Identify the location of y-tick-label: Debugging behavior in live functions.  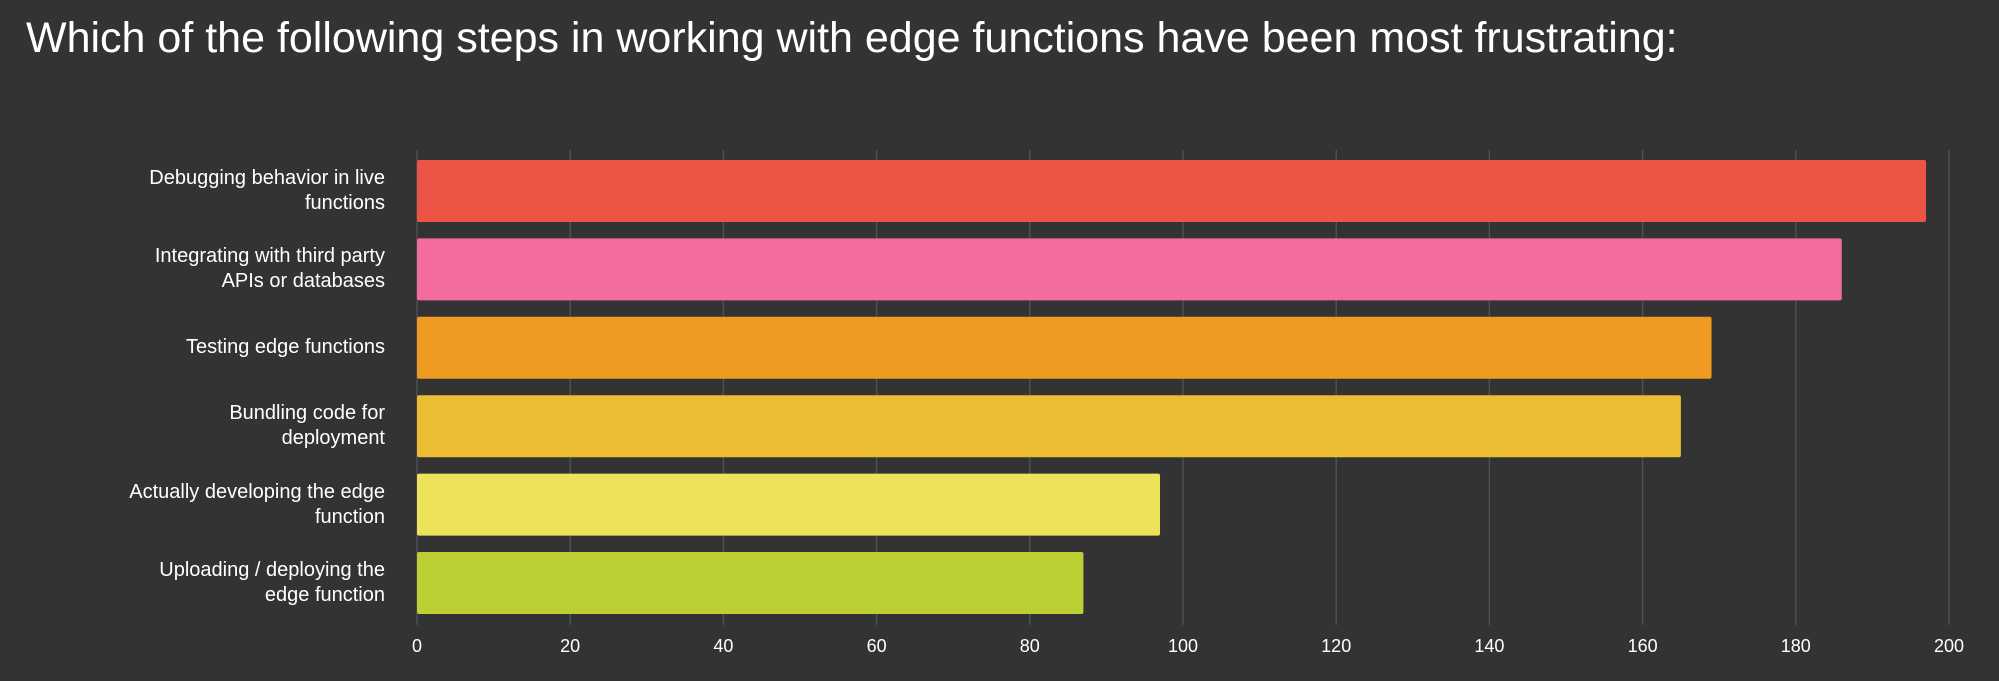
(267, 190).